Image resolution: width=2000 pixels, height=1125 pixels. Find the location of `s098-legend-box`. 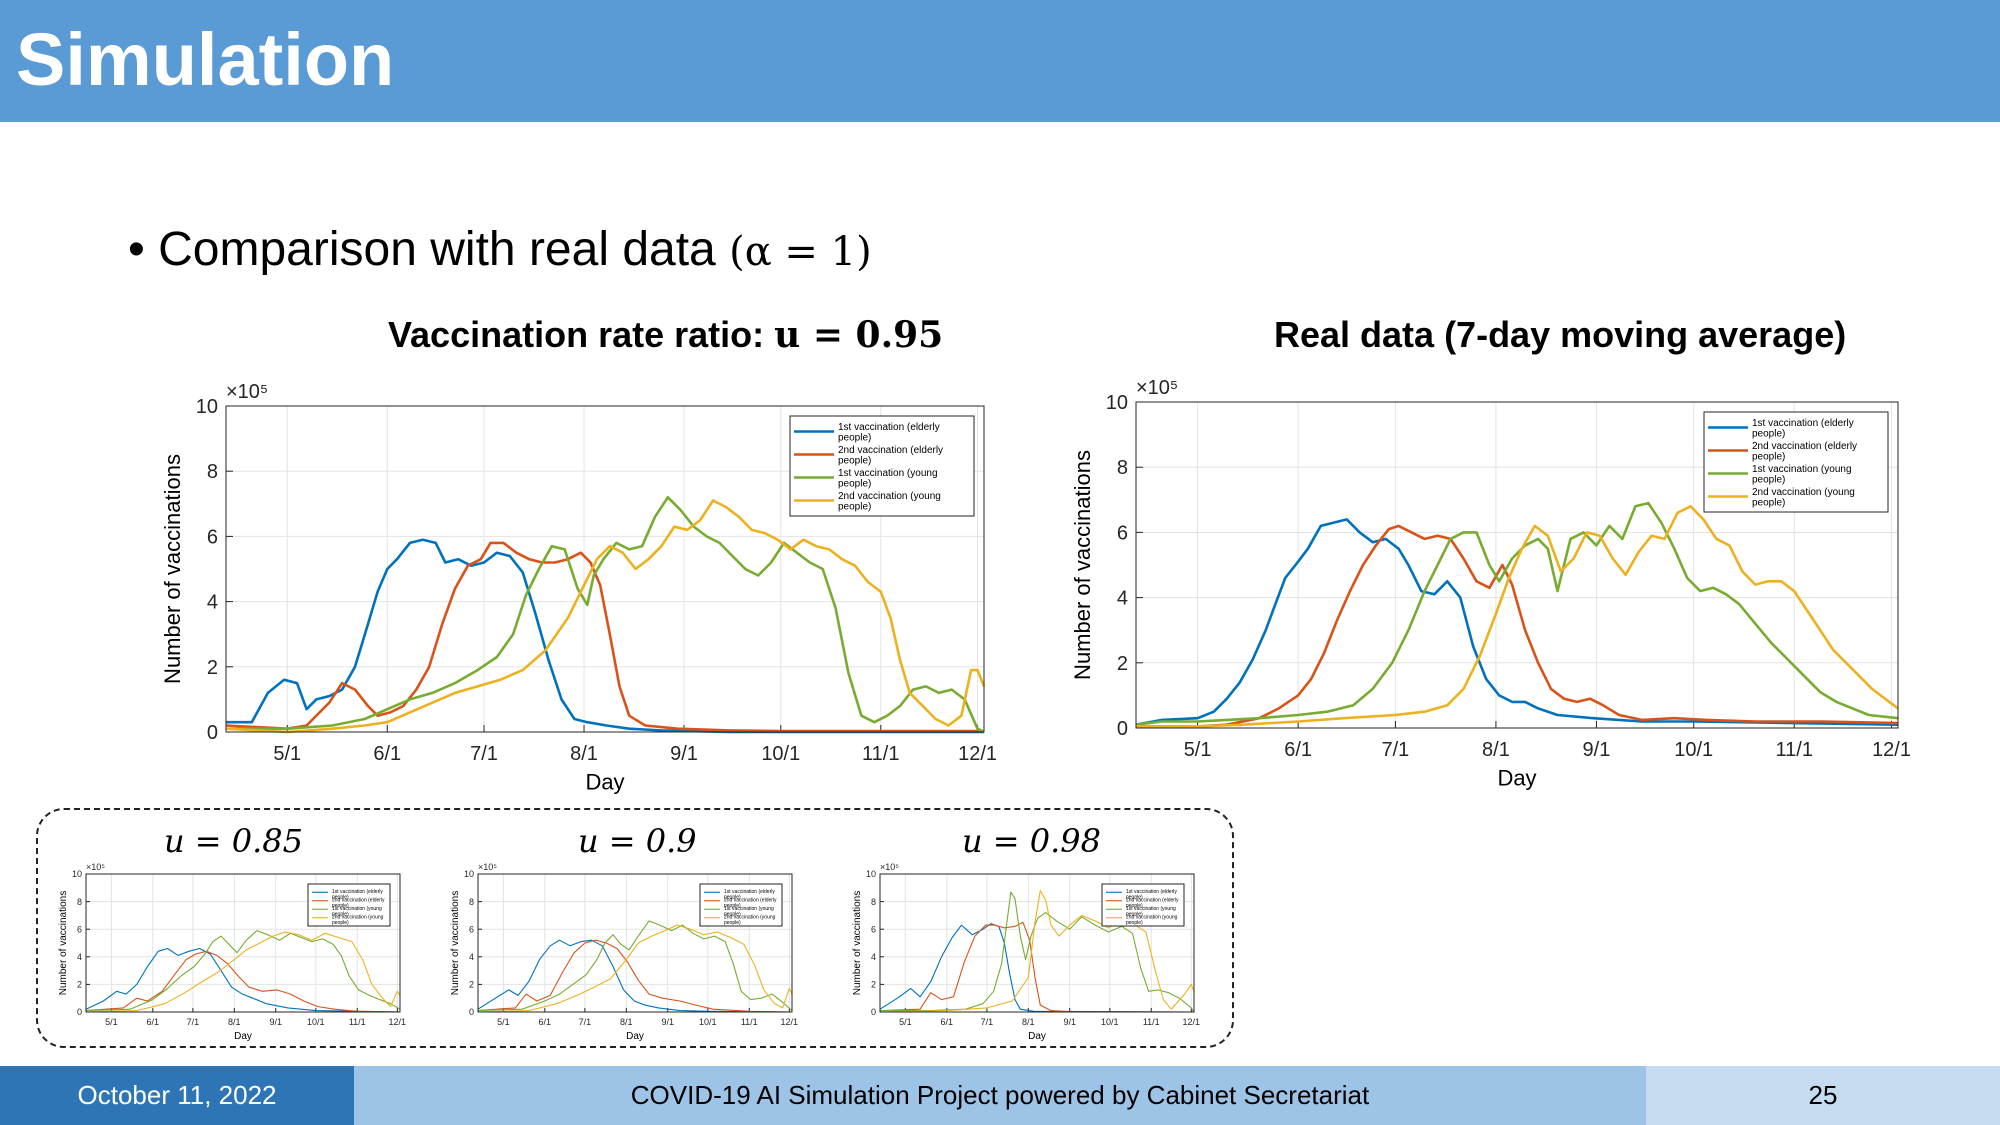

s098-legend-box is located at coordinates (1143, 905).